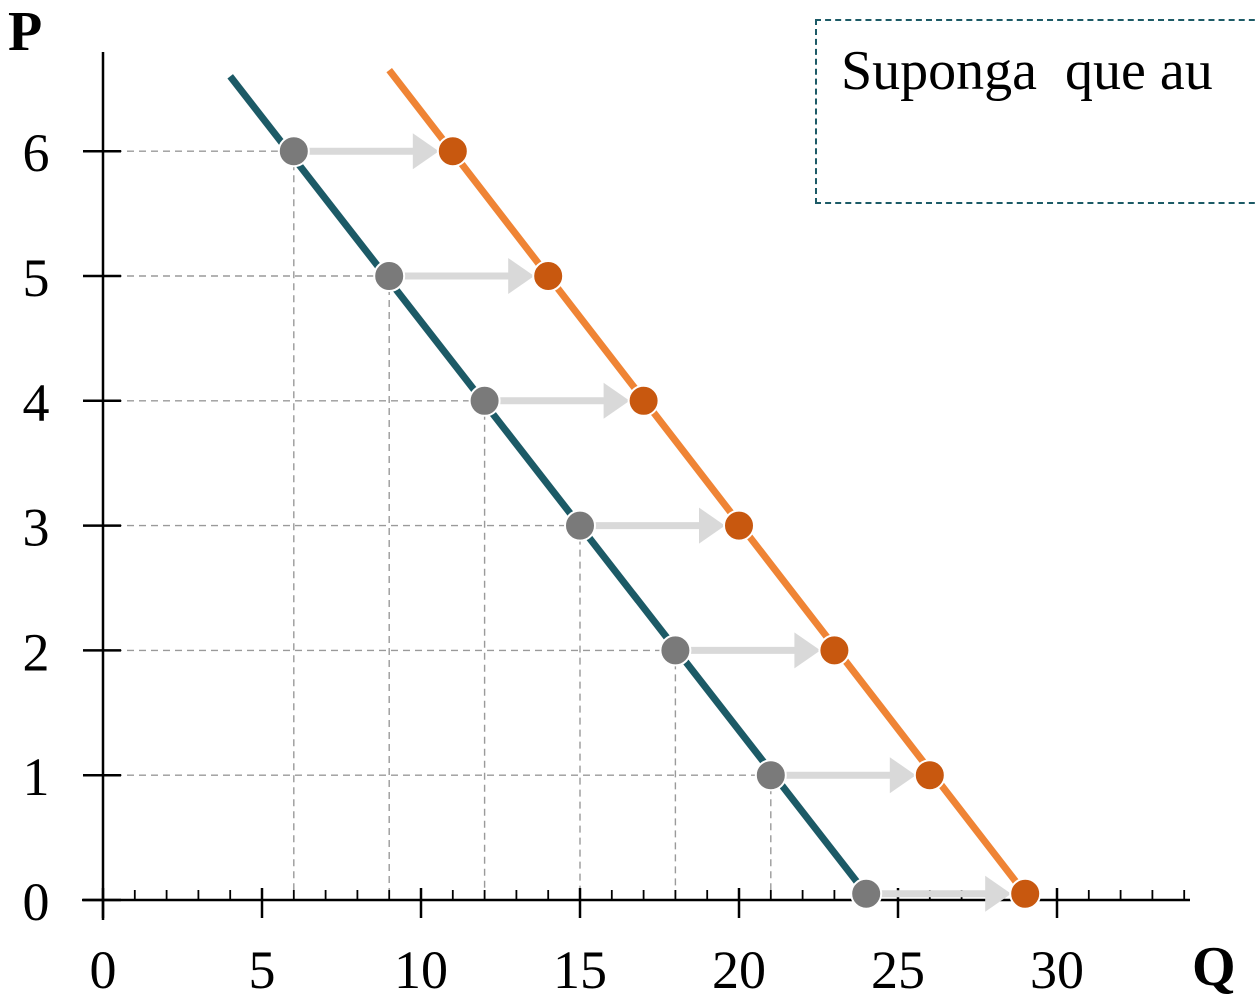  I want to click on y-tick-label: 2, so click(36, 652).